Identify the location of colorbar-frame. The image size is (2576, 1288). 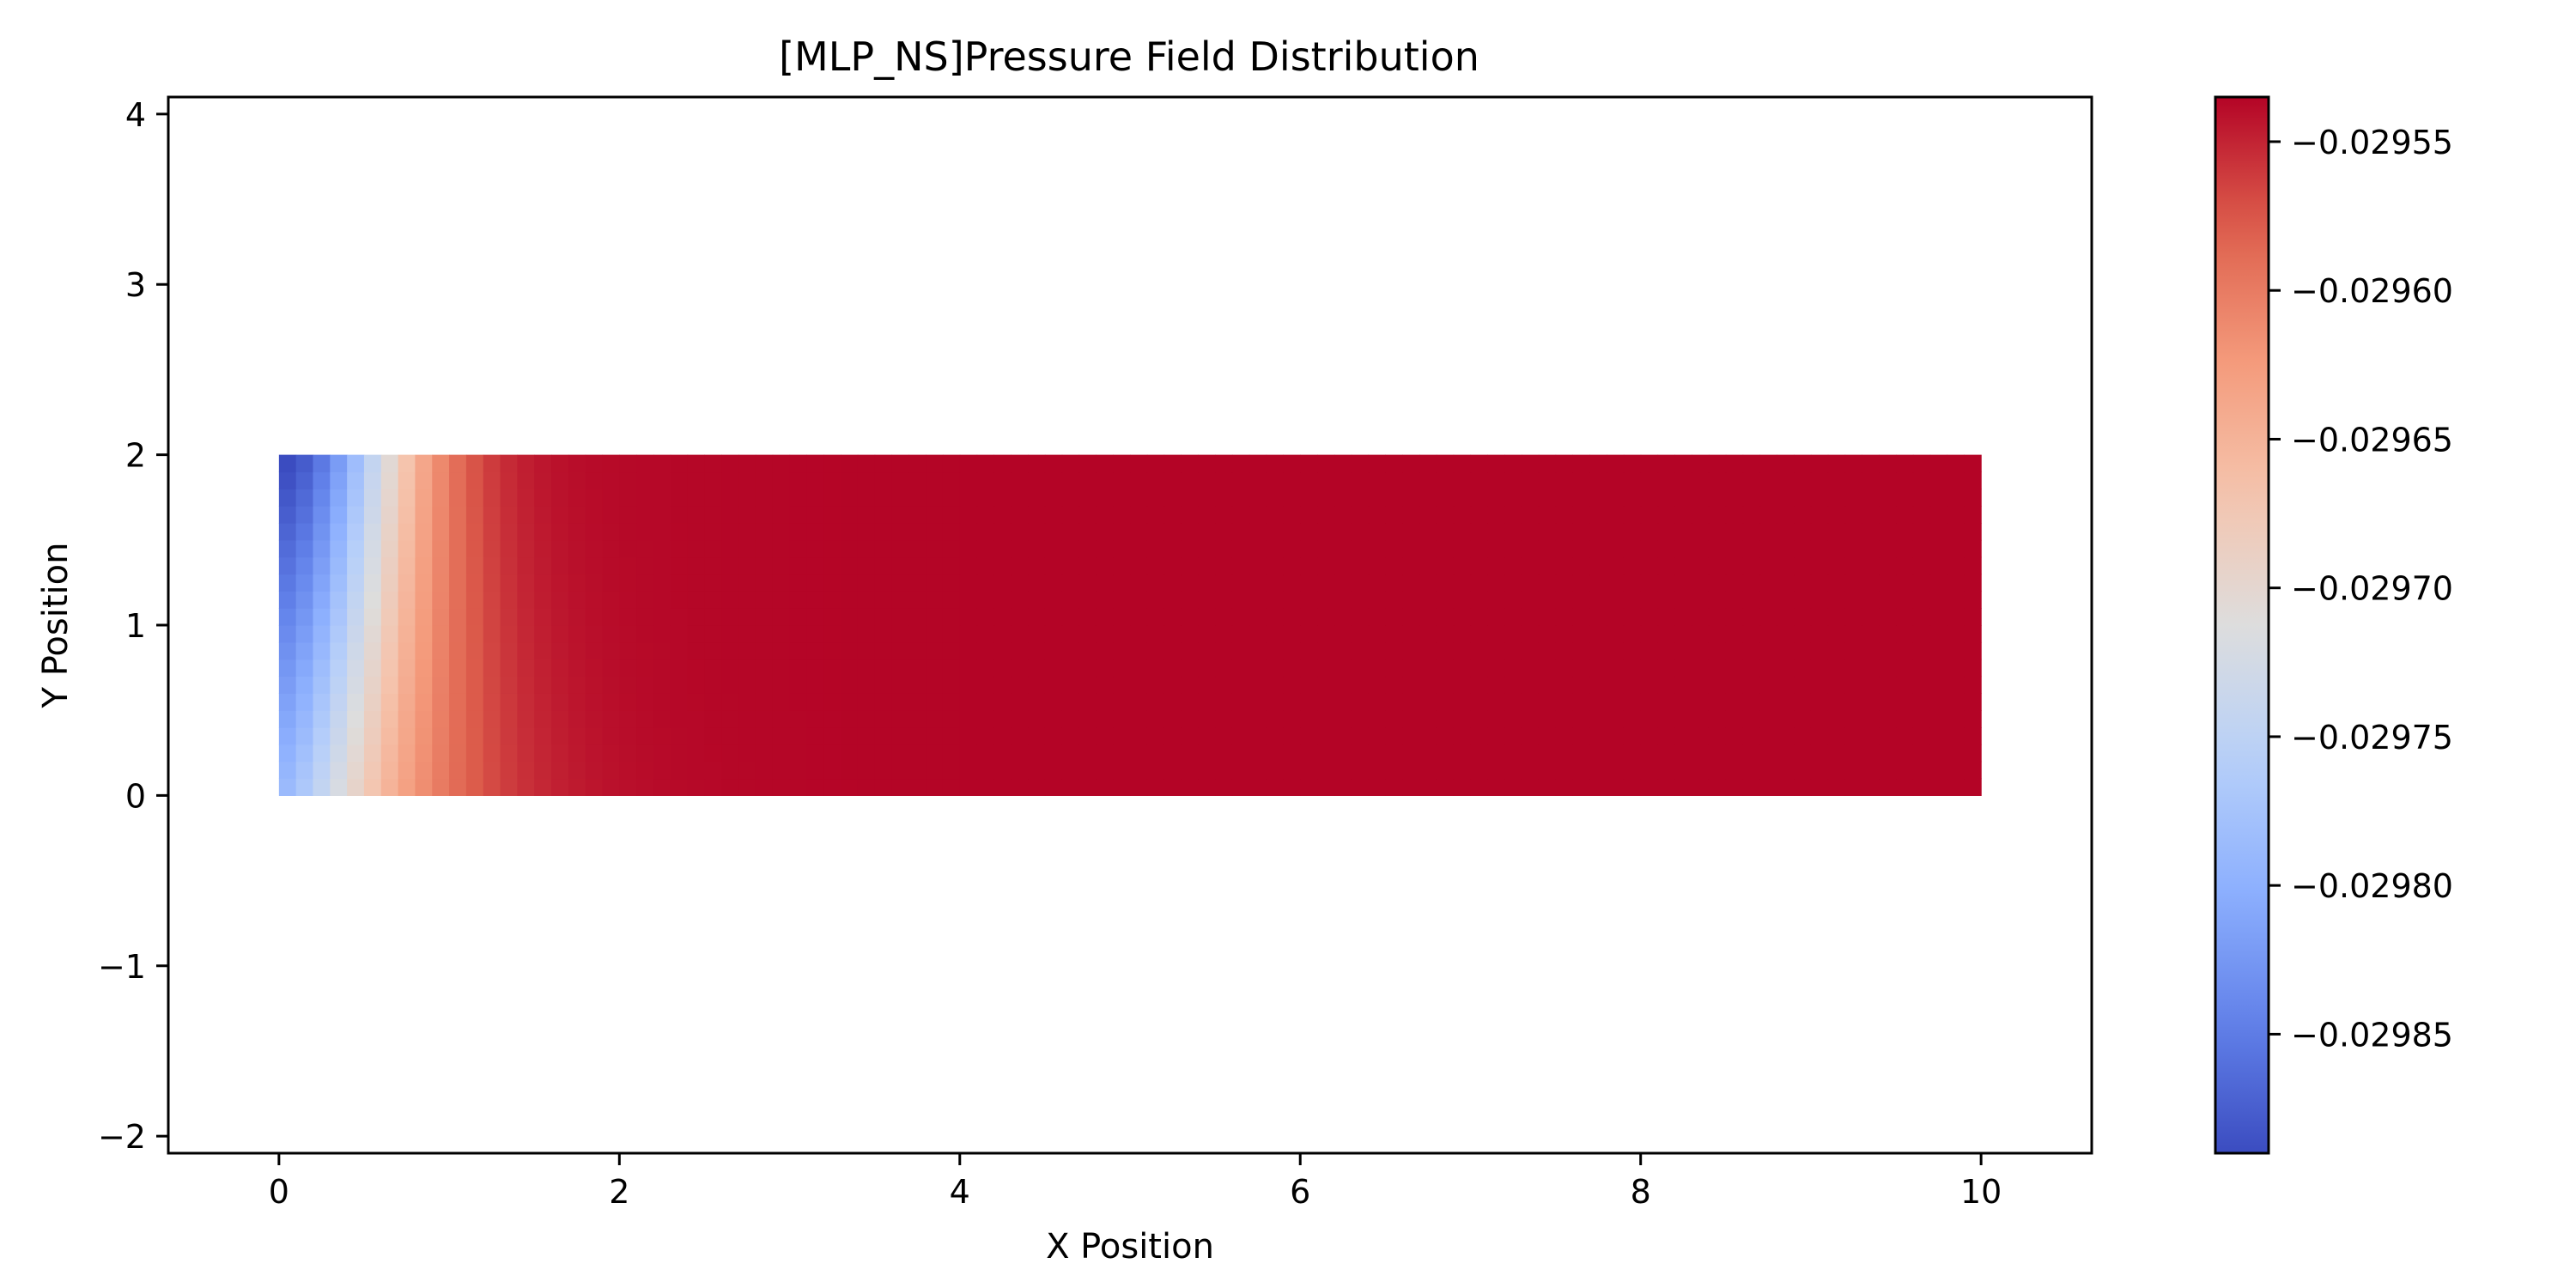
(2242, 625).